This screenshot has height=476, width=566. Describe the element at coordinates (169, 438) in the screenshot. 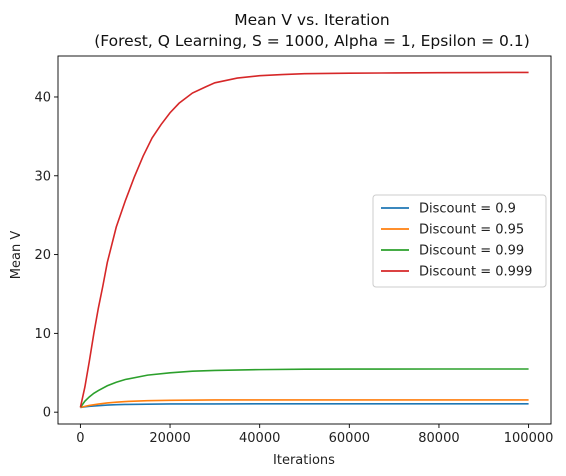

I see `x-tick-label-1: 20000` at that location.